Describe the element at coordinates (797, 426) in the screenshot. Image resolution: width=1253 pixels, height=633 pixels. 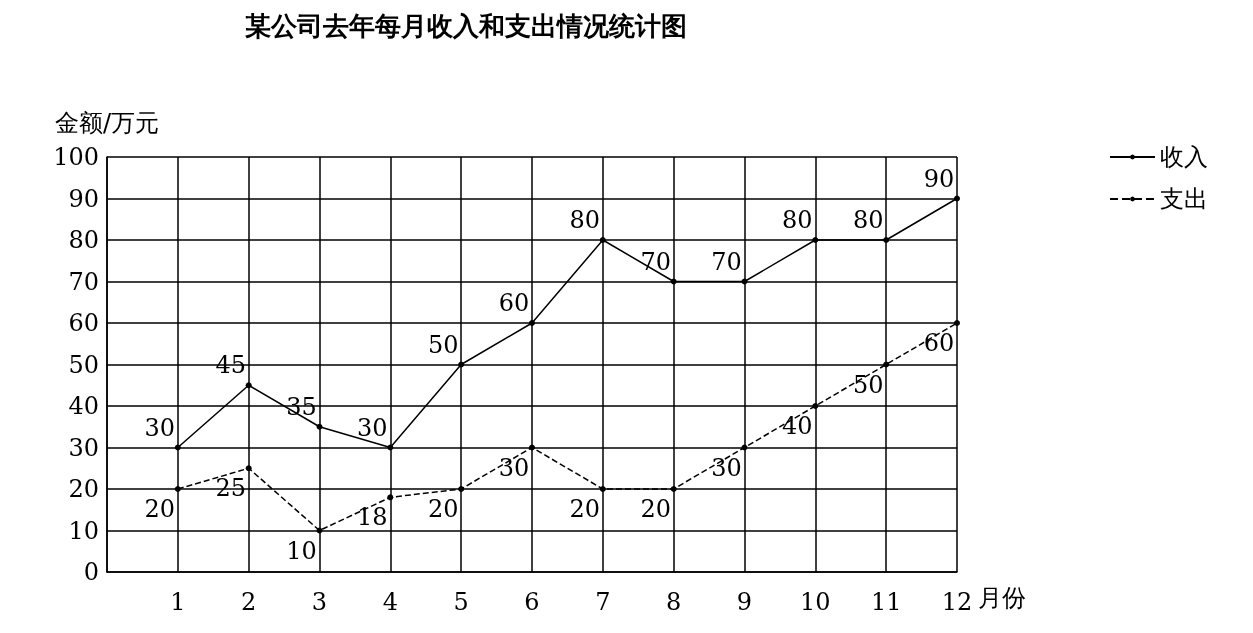
I see `data-label: 40` at that location.